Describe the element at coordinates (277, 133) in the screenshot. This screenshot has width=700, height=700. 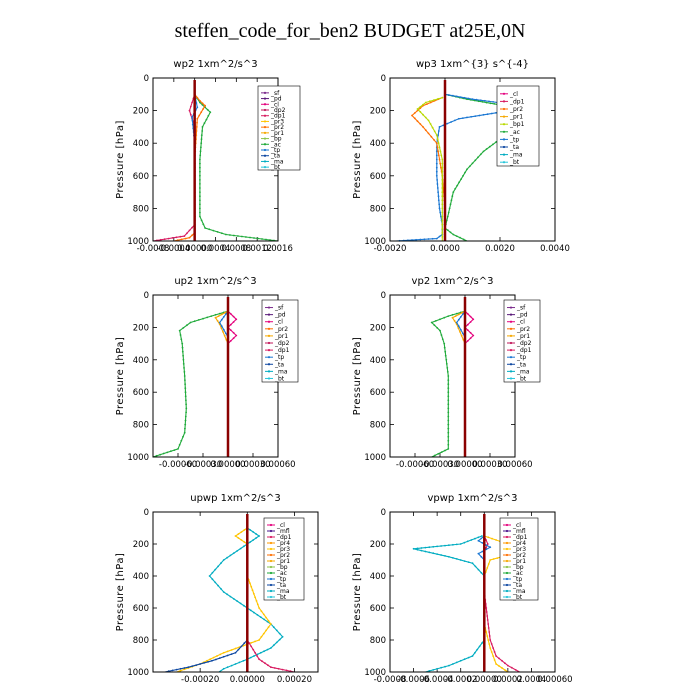
I see `legend-entry: _pr1` at that location.